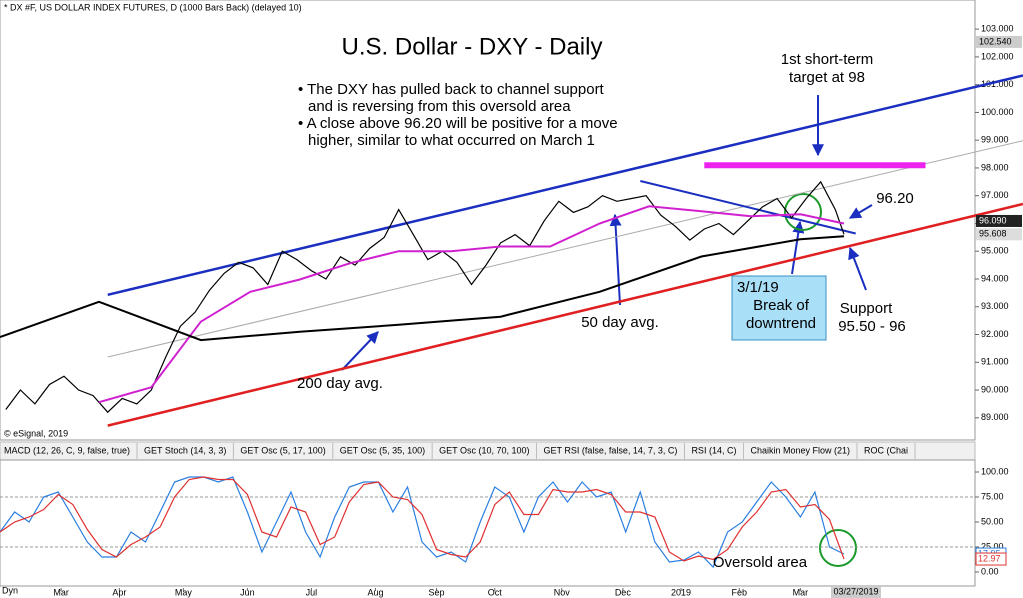  Describe the element at coordinates (827, 77) in the screenshot. I see `annotation: target at 98` at that location.